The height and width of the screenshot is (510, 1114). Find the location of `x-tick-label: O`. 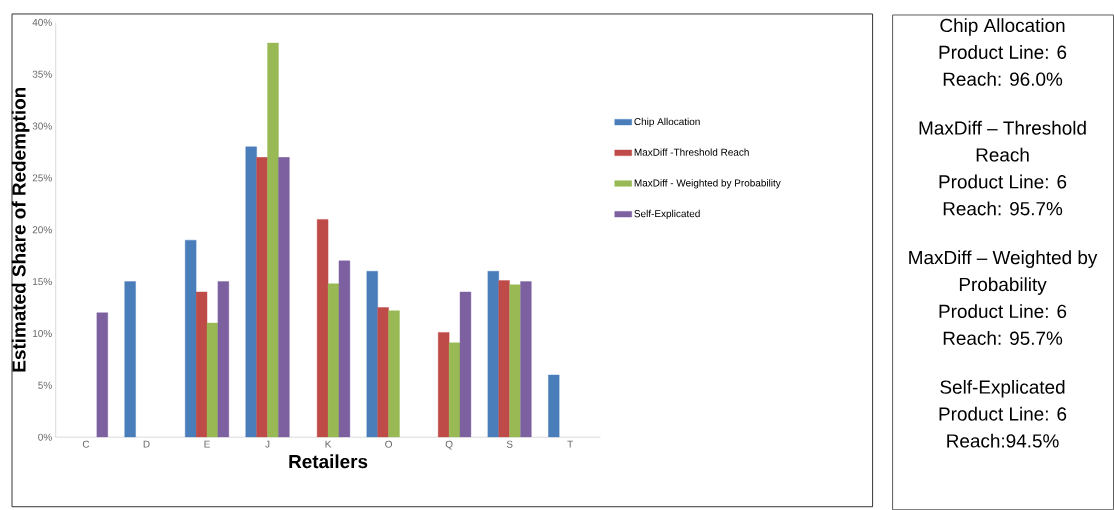

x-tick-label: O is located at coordinates (389, 444).